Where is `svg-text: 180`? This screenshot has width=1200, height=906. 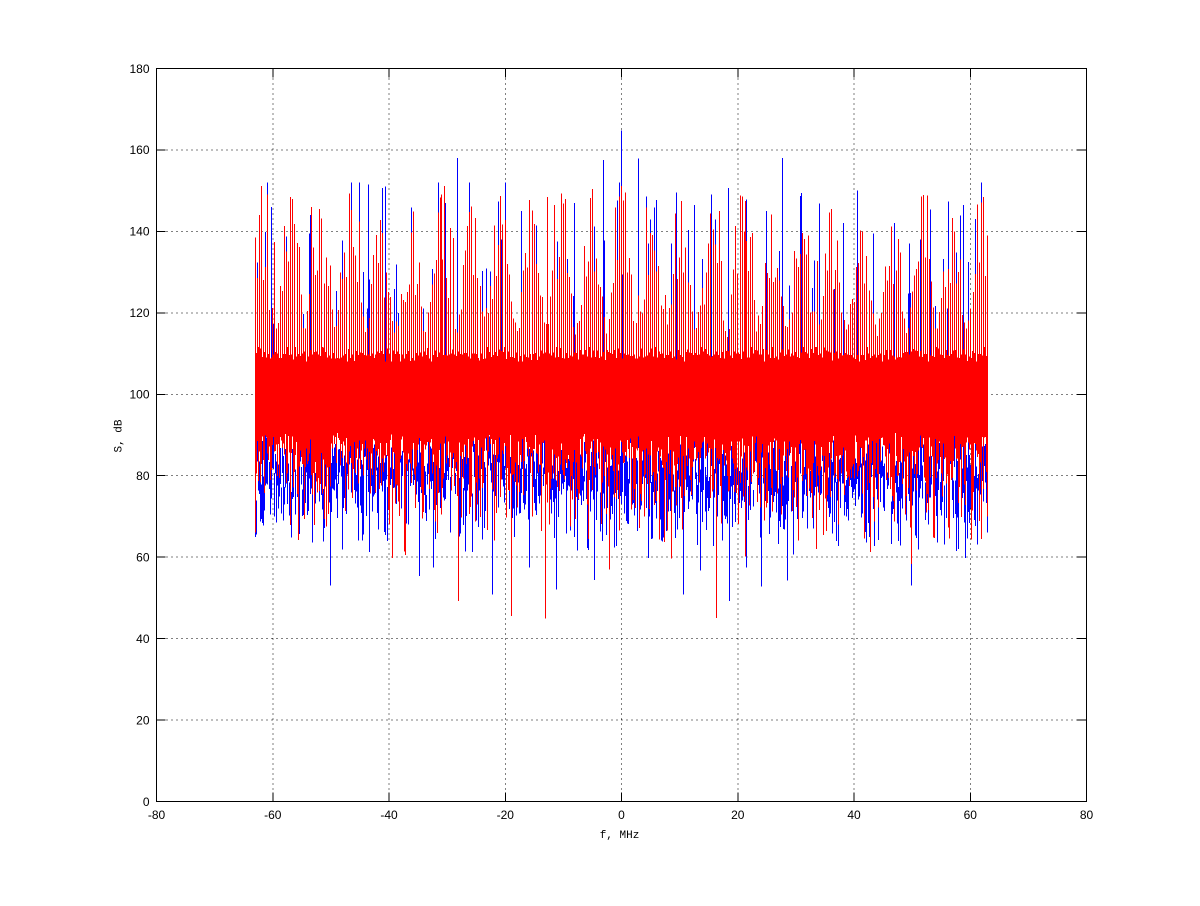 svg-text: 180 is located at coordinates (139, 69).